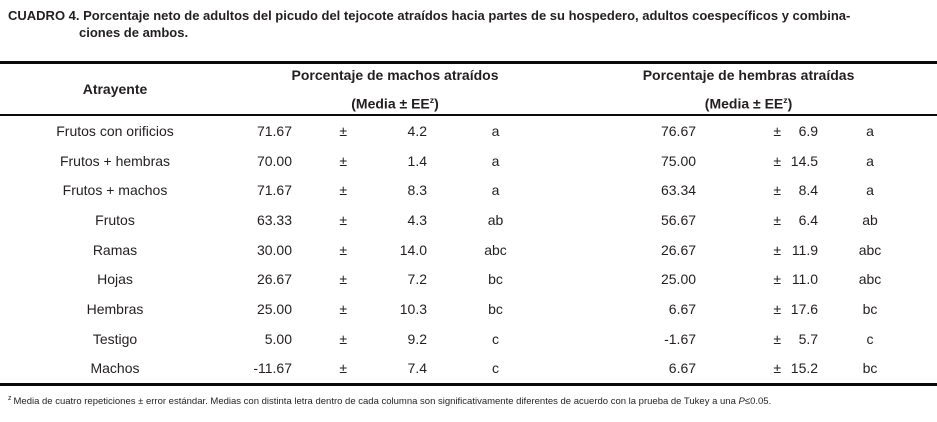  Describe the element at coordinates (741, 402) in the screenshot. I see `footnote-p-label: P` at that location.